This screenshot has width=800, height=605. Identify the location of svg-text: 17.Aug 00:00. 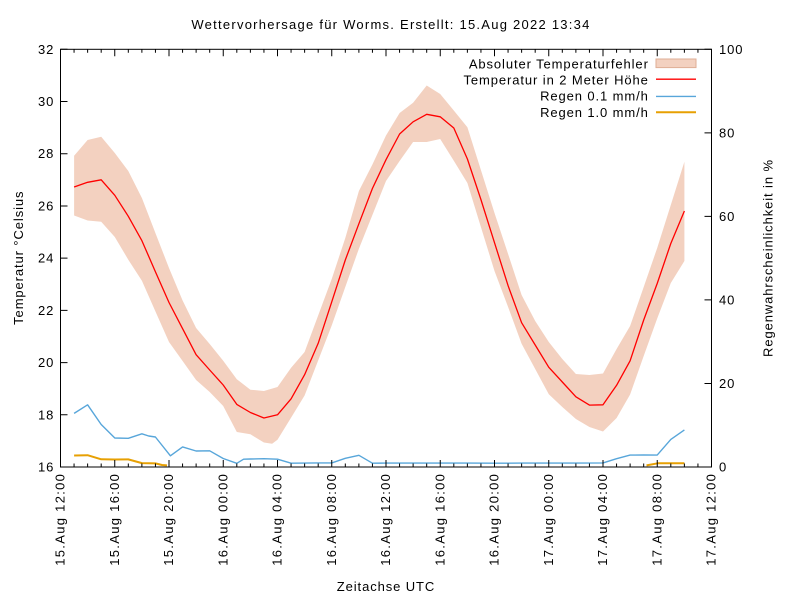
(548, 519).